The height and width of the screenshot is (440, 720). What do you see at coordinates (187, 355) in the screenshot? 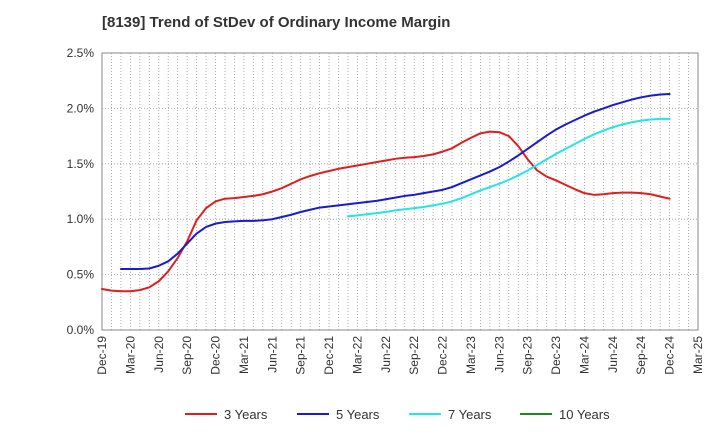
I see `x-tick-label: Sep-20` at bounding box center [187, 355].